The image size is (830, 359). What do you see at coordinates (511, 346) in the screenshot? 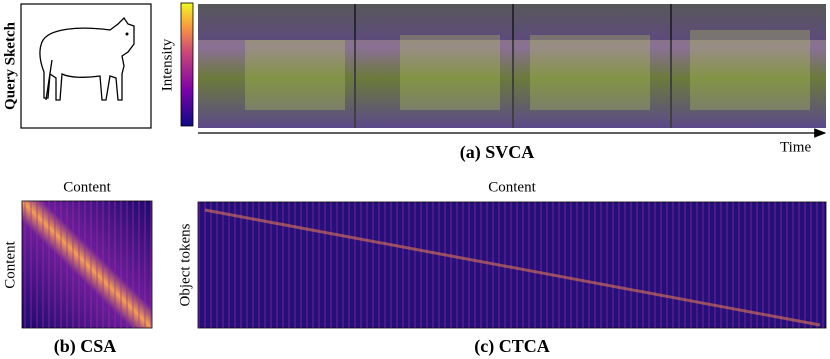
I see `caption: (c) CTCA` at bounding box center [511, 346].